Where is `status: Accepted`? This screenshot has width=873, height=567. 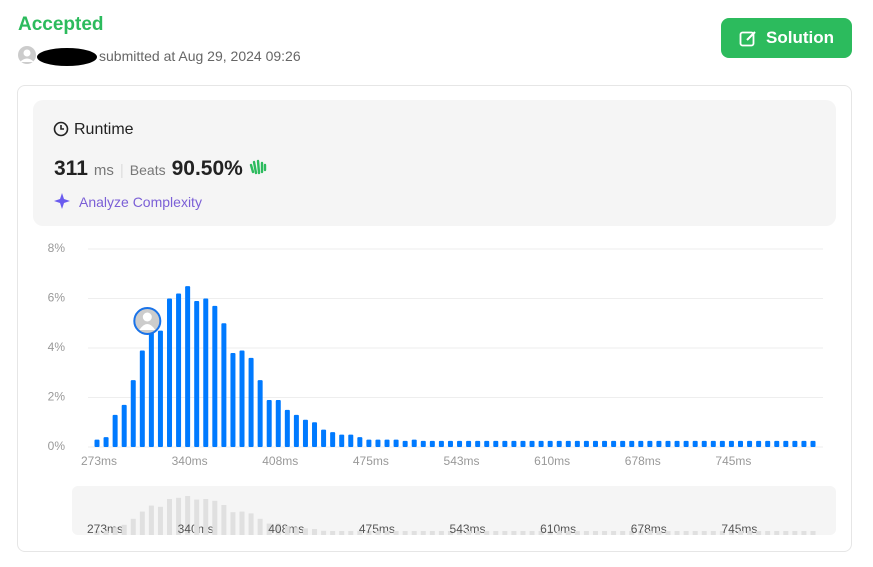 status: Accepted is located at coordinates (61, 24).